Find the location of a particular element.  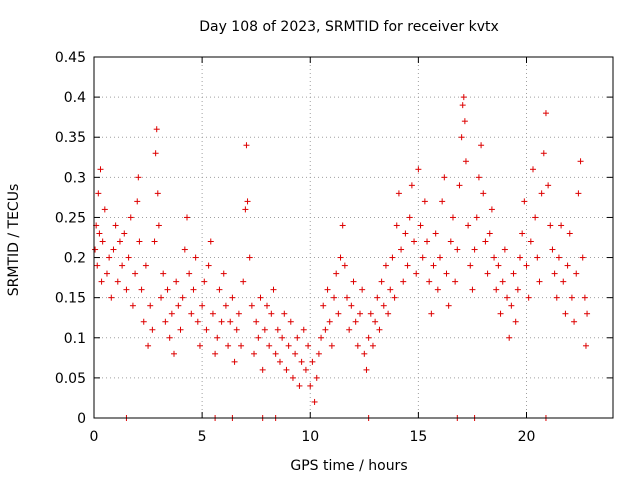

y-tick-label: 0.45 is located at coordinates (70, 58).